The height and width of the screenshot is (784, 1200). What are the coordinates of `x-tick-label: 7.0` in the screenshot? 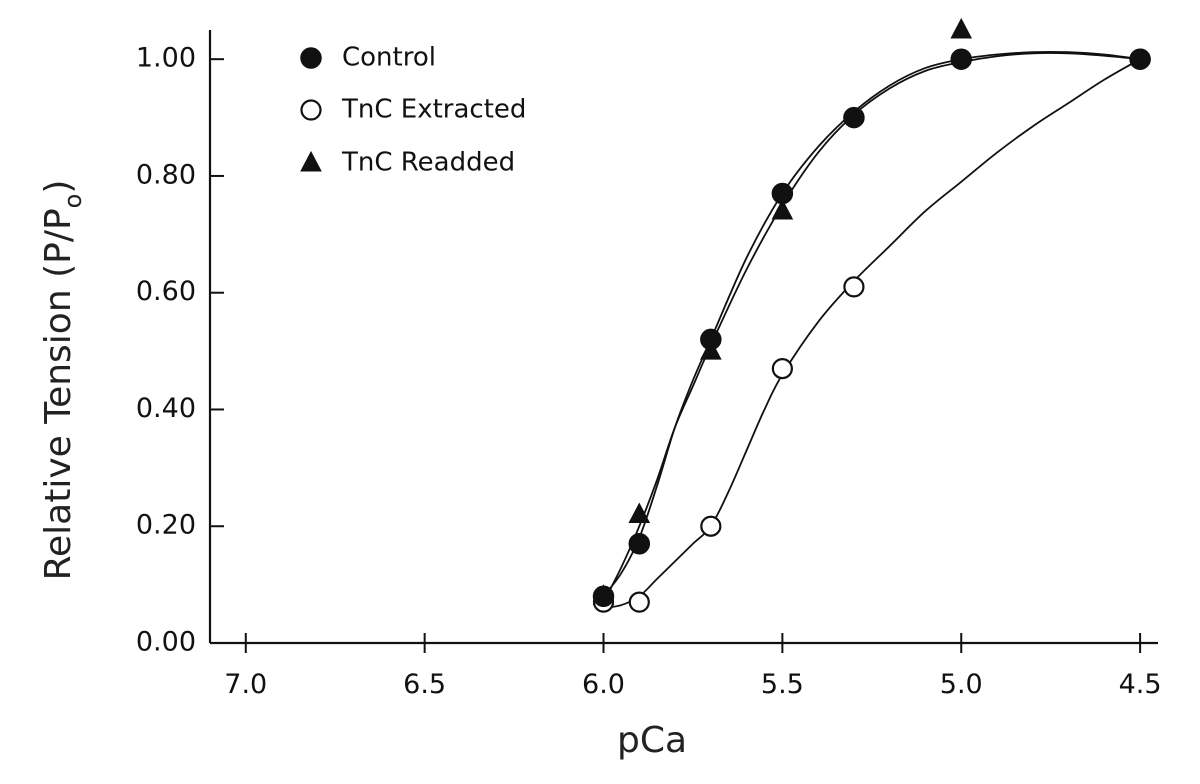 It's located at (245, 684).